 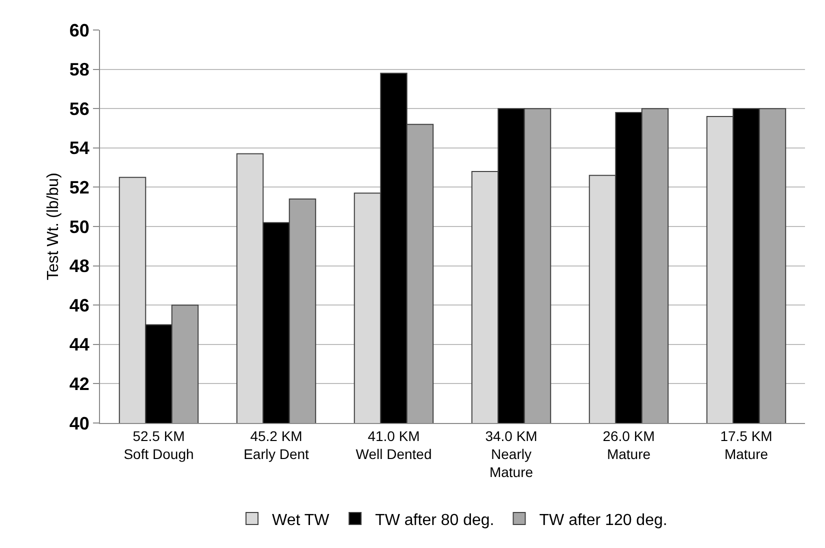 What do you see at coordinates (79, 30) in the screenshot?
I see `y-tick-label: 60` at bounding box center [79, 30].